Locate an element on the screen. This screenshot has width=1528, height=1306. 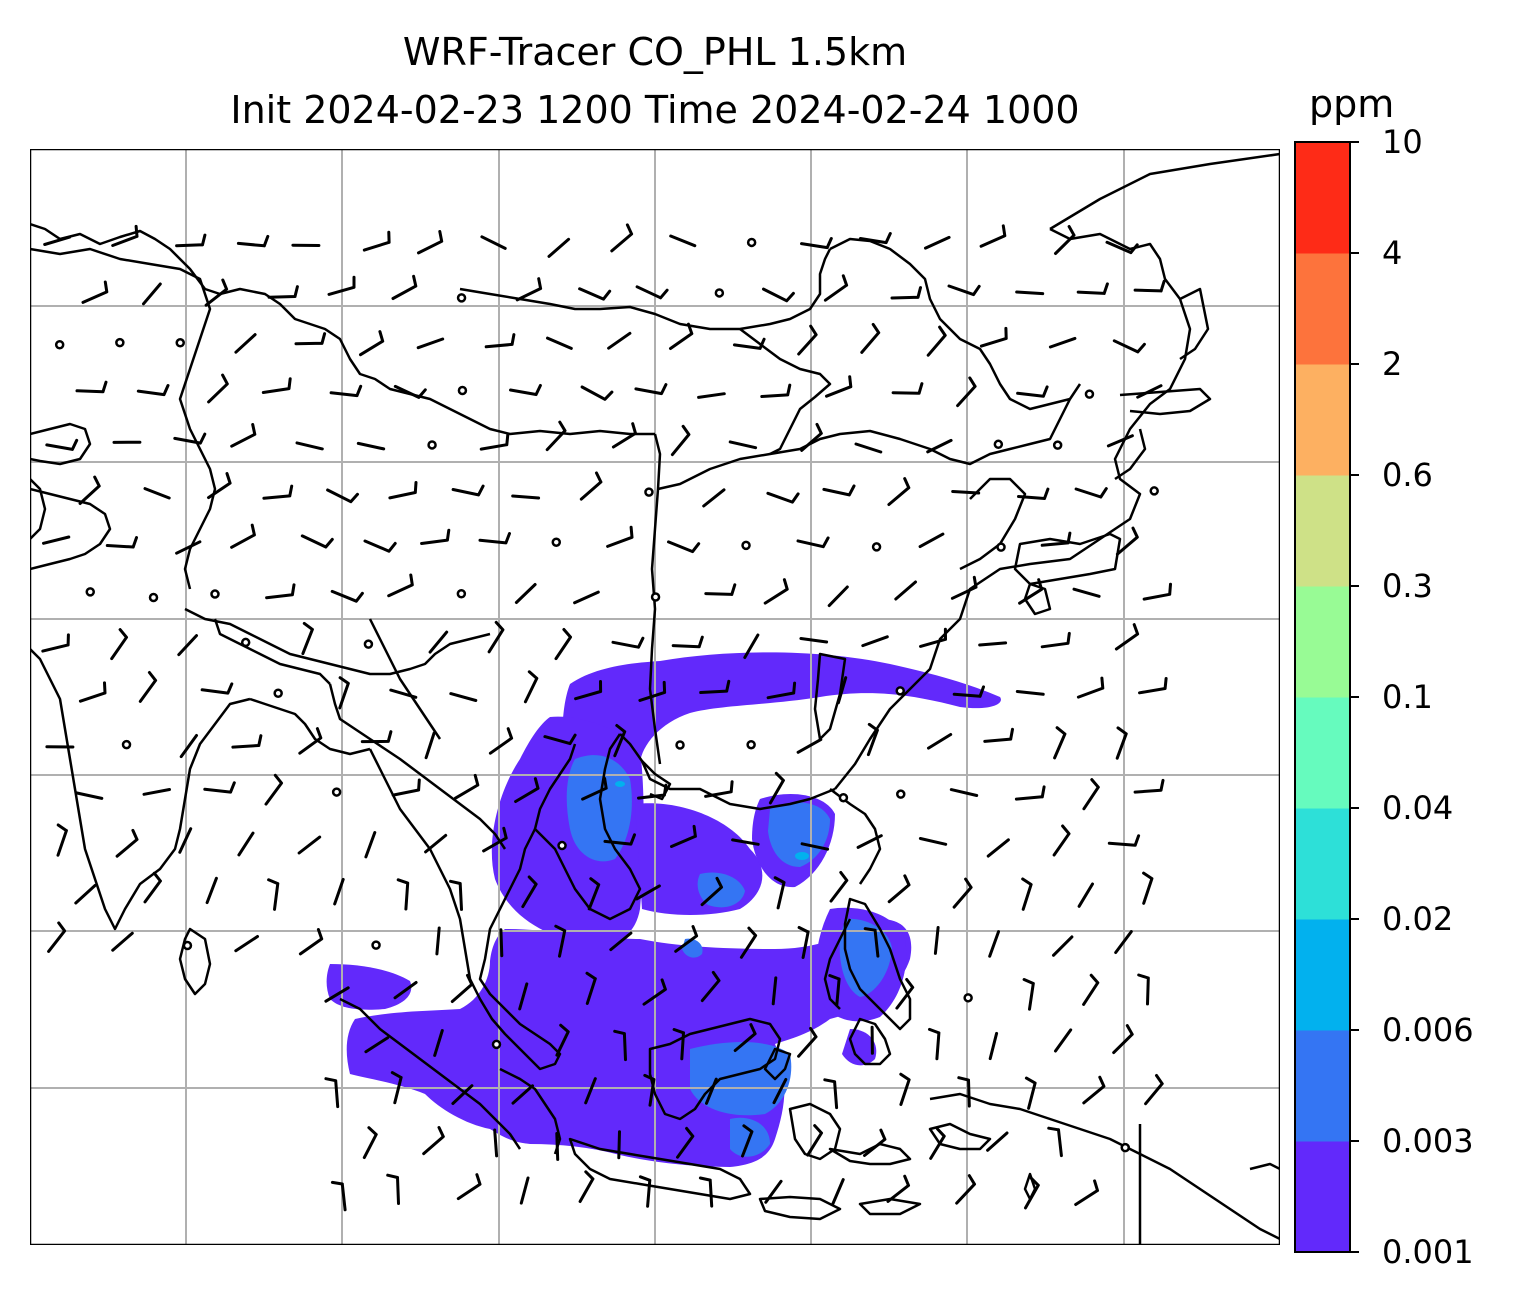
colorbar is located at coordinates (1326, 697).